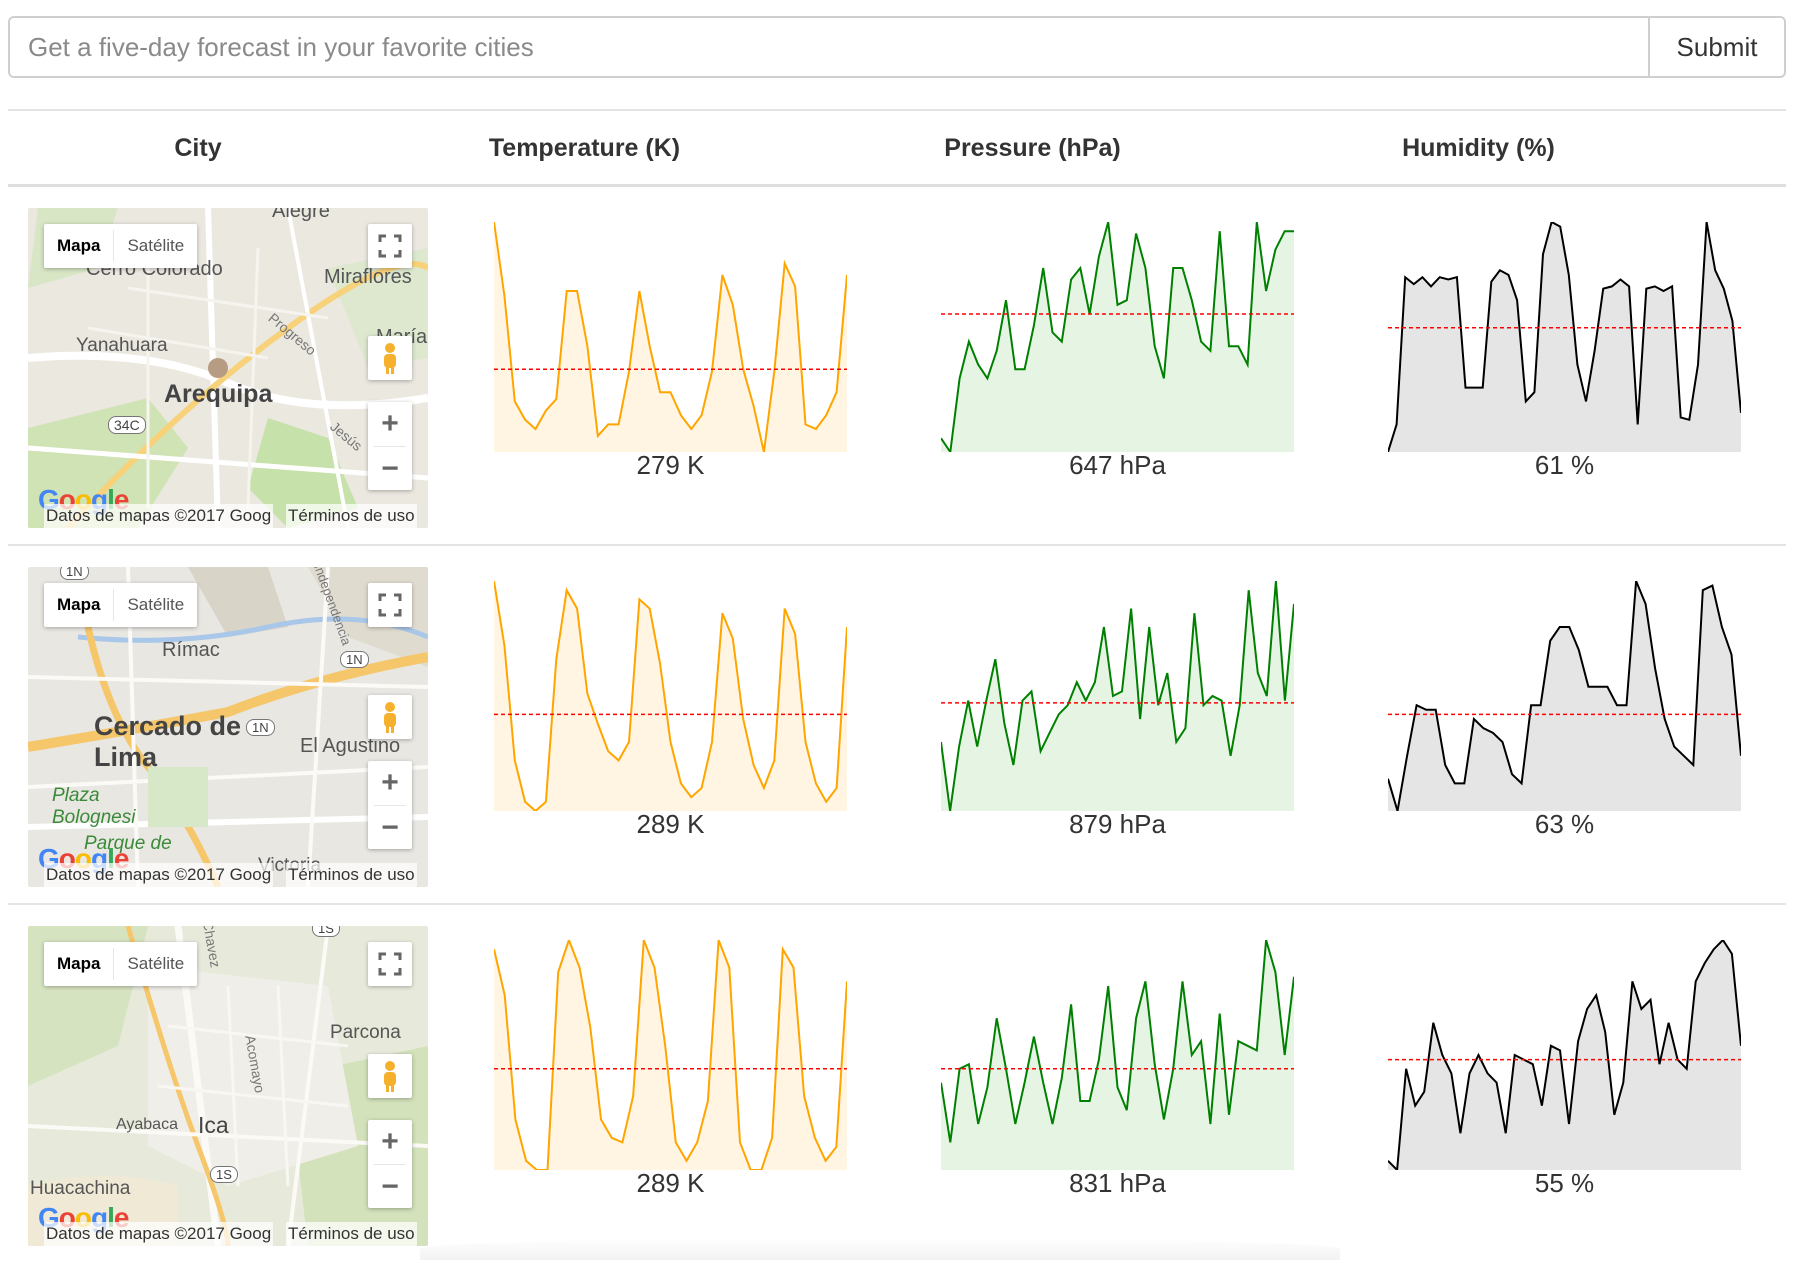 The image size is (1794, 1262). What do you see at coordinates (368, 277) in the screenshot?
I see `map-label: Miraflores` at bounding box center [368, 277].